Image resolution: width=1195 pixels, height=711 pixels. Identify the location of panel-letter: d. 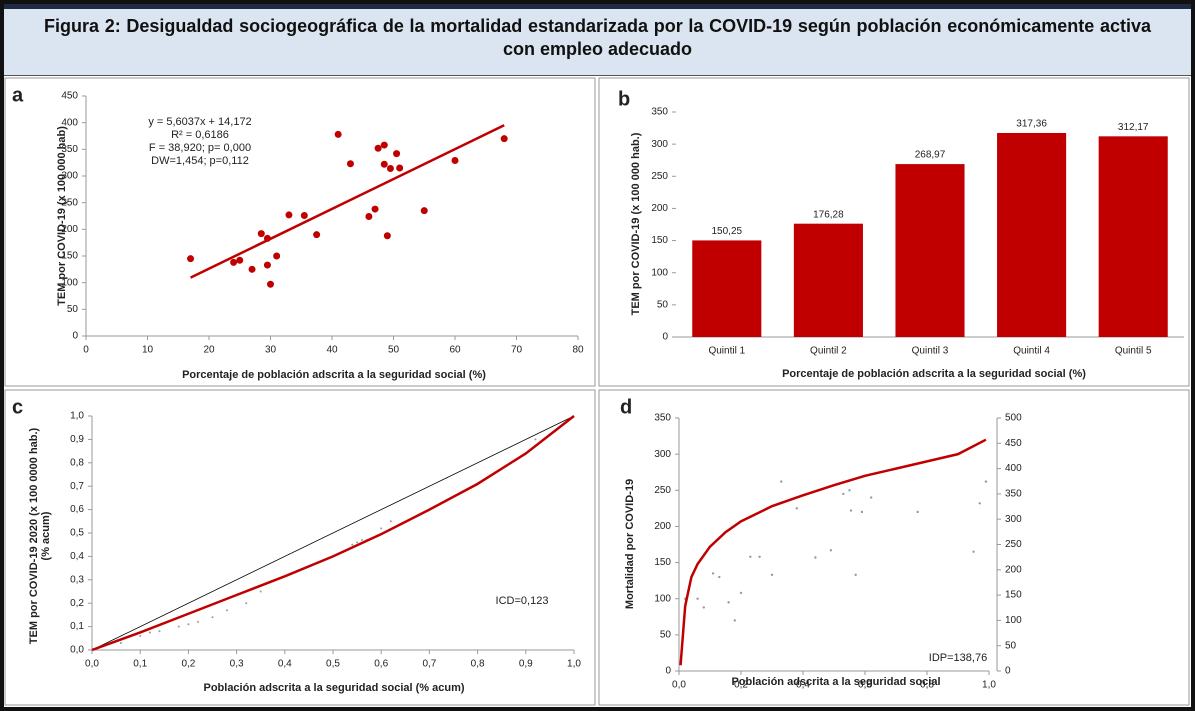
(626, 407).